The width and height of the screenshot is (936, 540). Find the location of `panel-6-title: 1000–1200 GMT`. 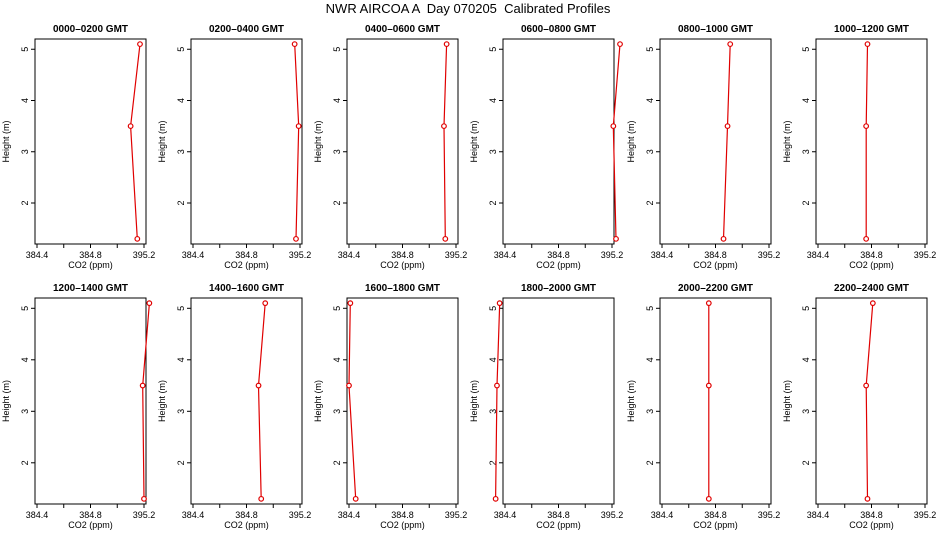

panel-6-title: 1000–1200 GMT is located at coordinates (871, 29).